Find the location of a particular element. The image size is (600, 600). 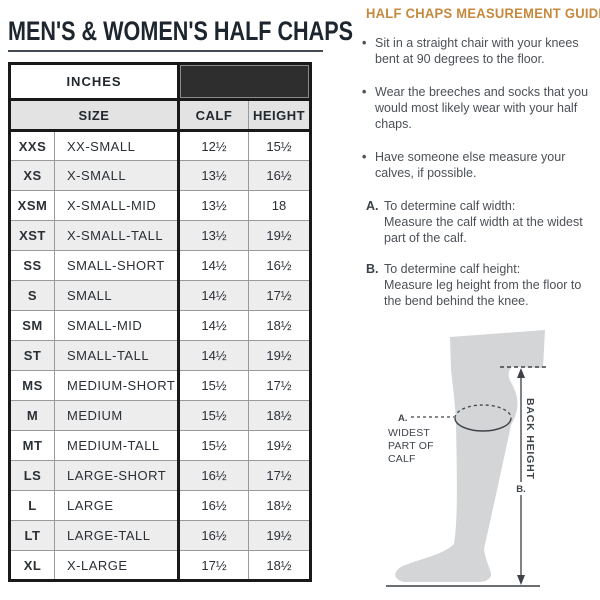

size-code: MS is located at coordinates (32, 385).